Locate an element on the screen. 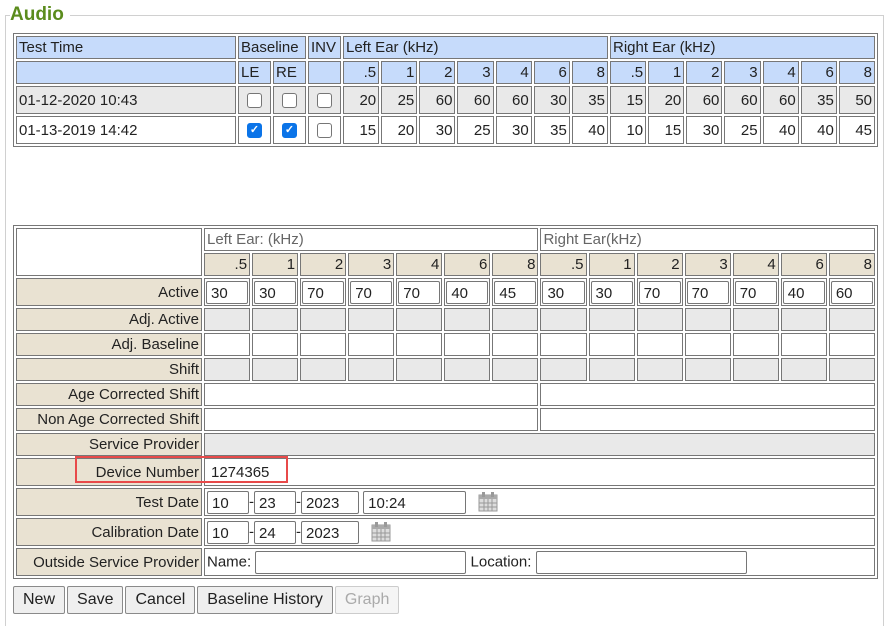 This screenshot has width=890, height=626. freq-header-left: 4 is located at coordinates (419, 264).